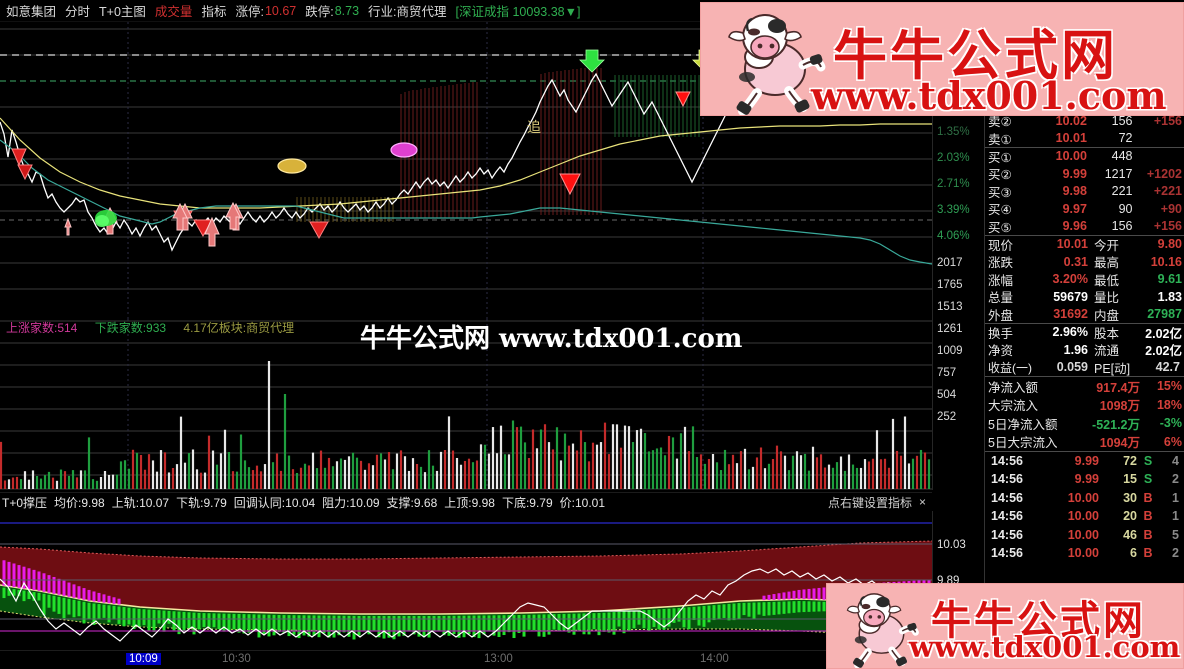 The width and height of the screenshot is (1184, 669). What do you see at coordinates (1084, 516) in the screenshot?
I see `tick-row: 14:56 10.00 20 B 1` at bounding box center [1084, 516].